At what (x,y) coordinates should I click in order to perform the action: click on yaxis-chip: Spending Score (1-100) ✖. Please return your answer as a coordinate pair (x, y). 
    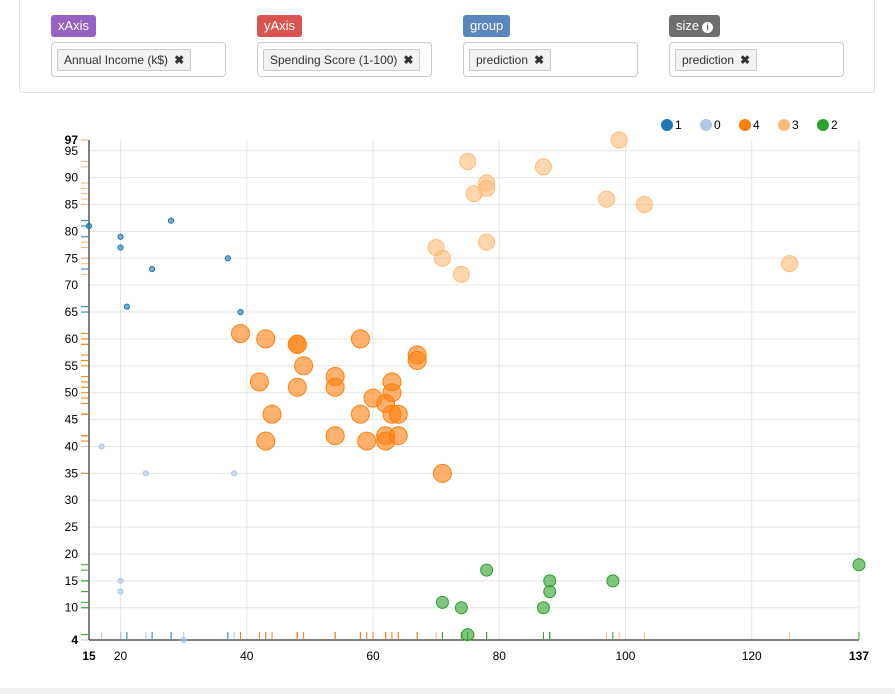
    Looking at the image, I should click on (342, 60).